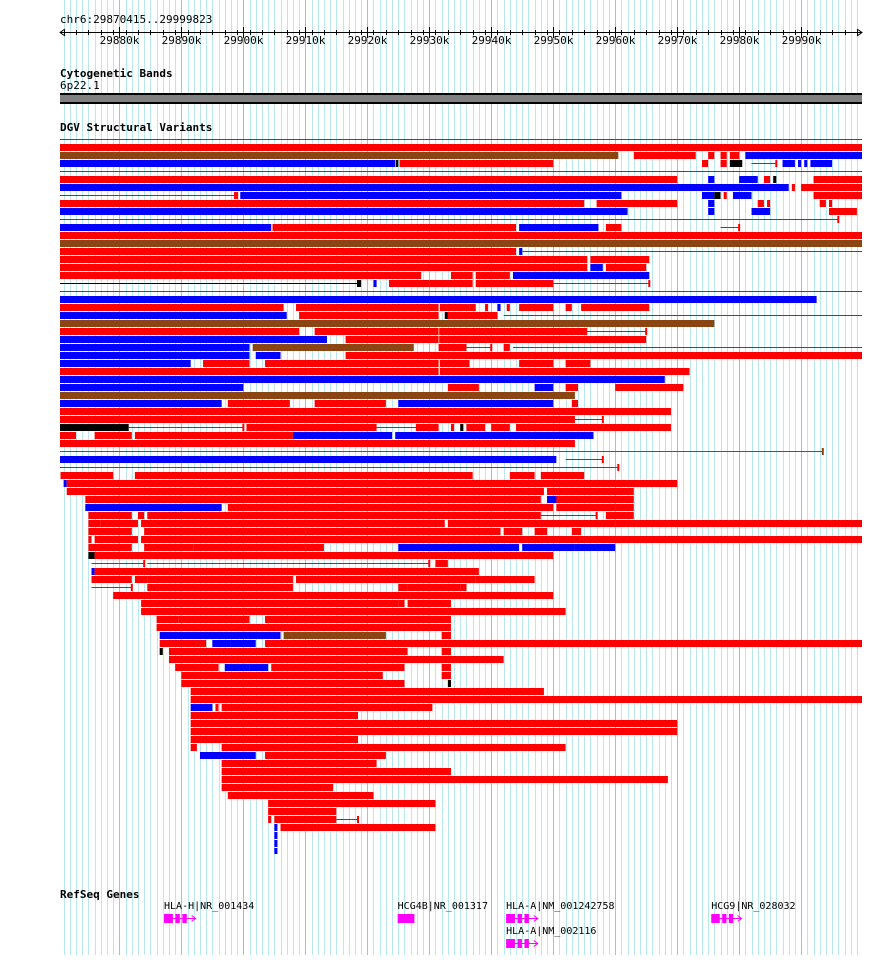 This screenshot has height=960, width=890. I want to click on cytoband-track-title: Cytogenetic Bands, so click(116, 73).